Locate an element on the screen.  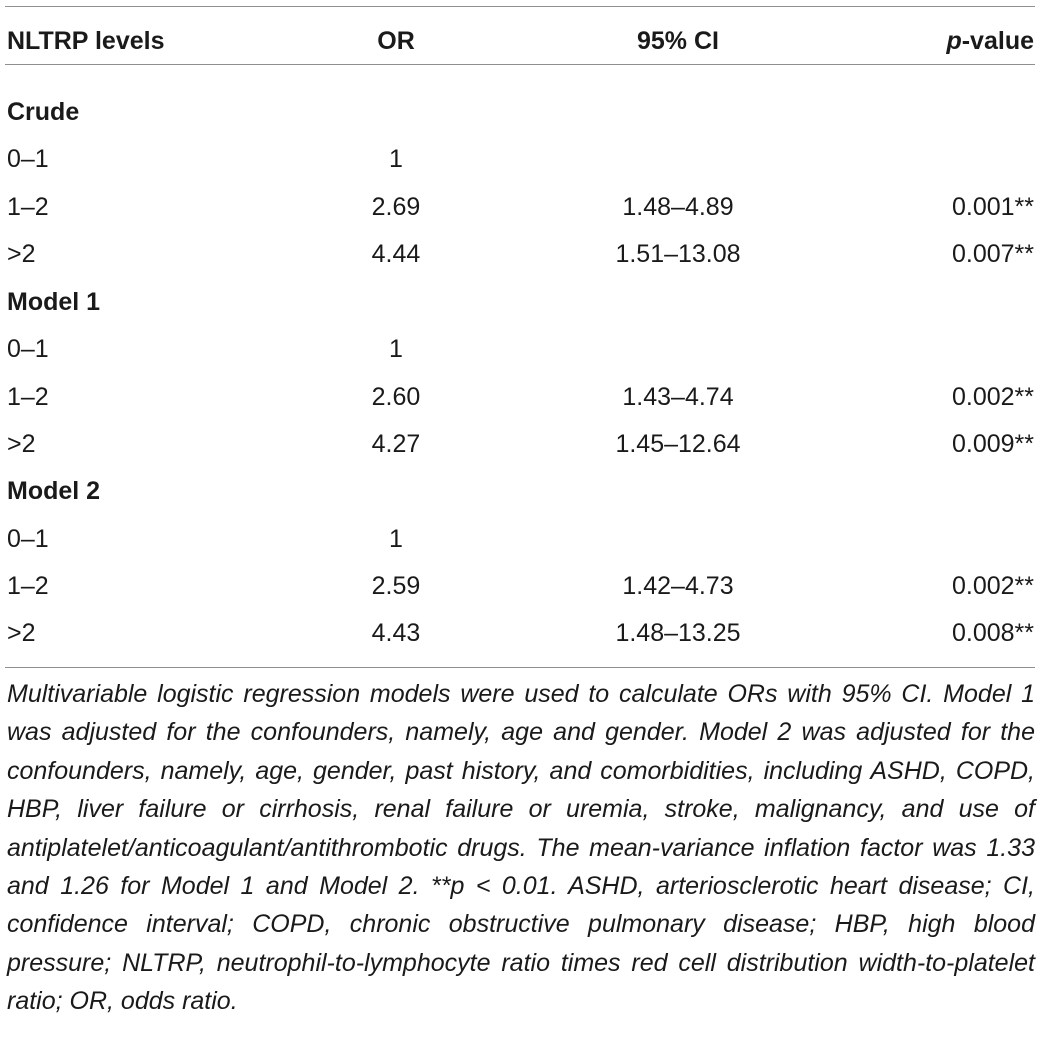
header-p-rest: -value is located at coordinates (997, 41).